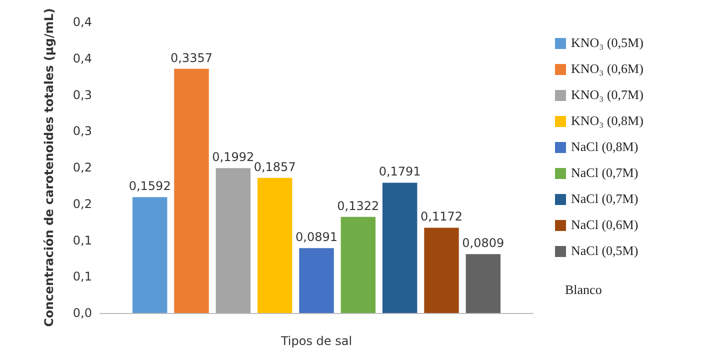 The height and width of the screenshot is (358, 718). What do you see at coordinates (604, 250) in the screenshot?
I see `legend-label: NaCl (0,5M)` at bounding box center [604, 250].